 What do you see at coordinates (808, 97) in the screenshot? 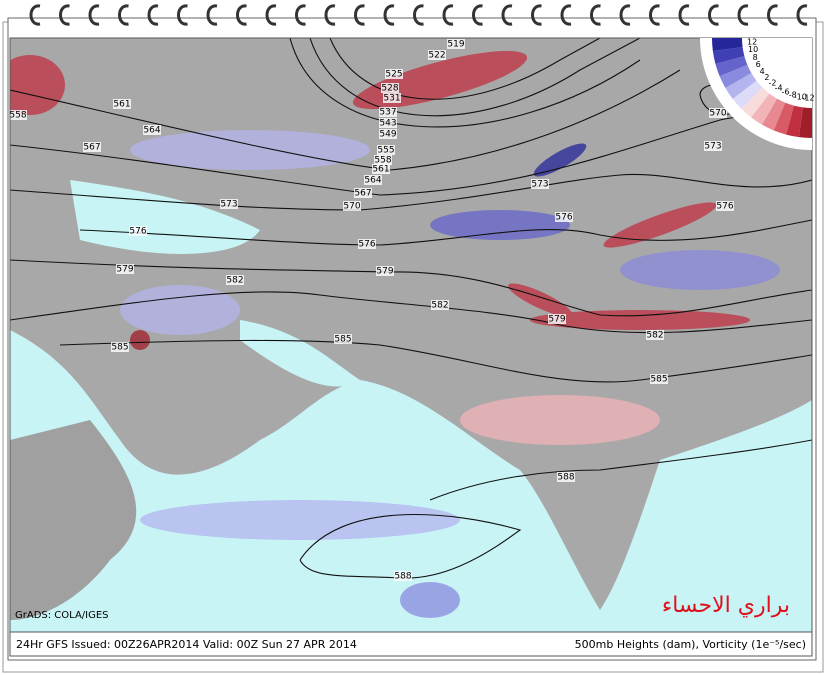
I see `colorbar-label: -12` at bounding box center [808, 97].